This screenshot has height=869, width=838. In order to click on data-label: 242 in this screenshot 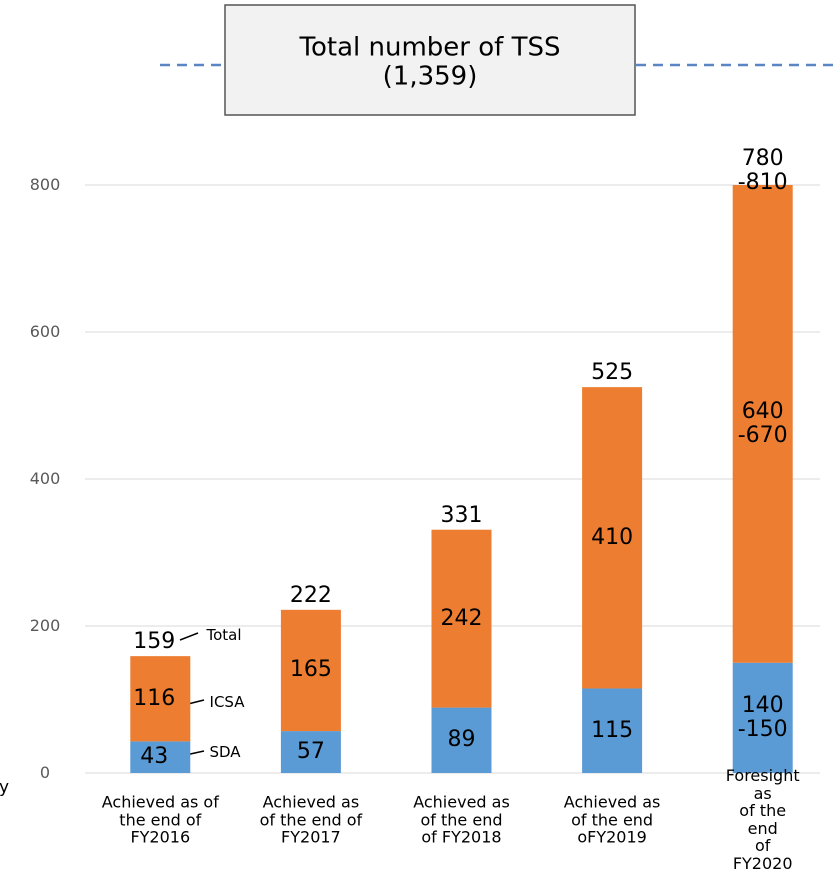, I will do `click(461, 618)`.